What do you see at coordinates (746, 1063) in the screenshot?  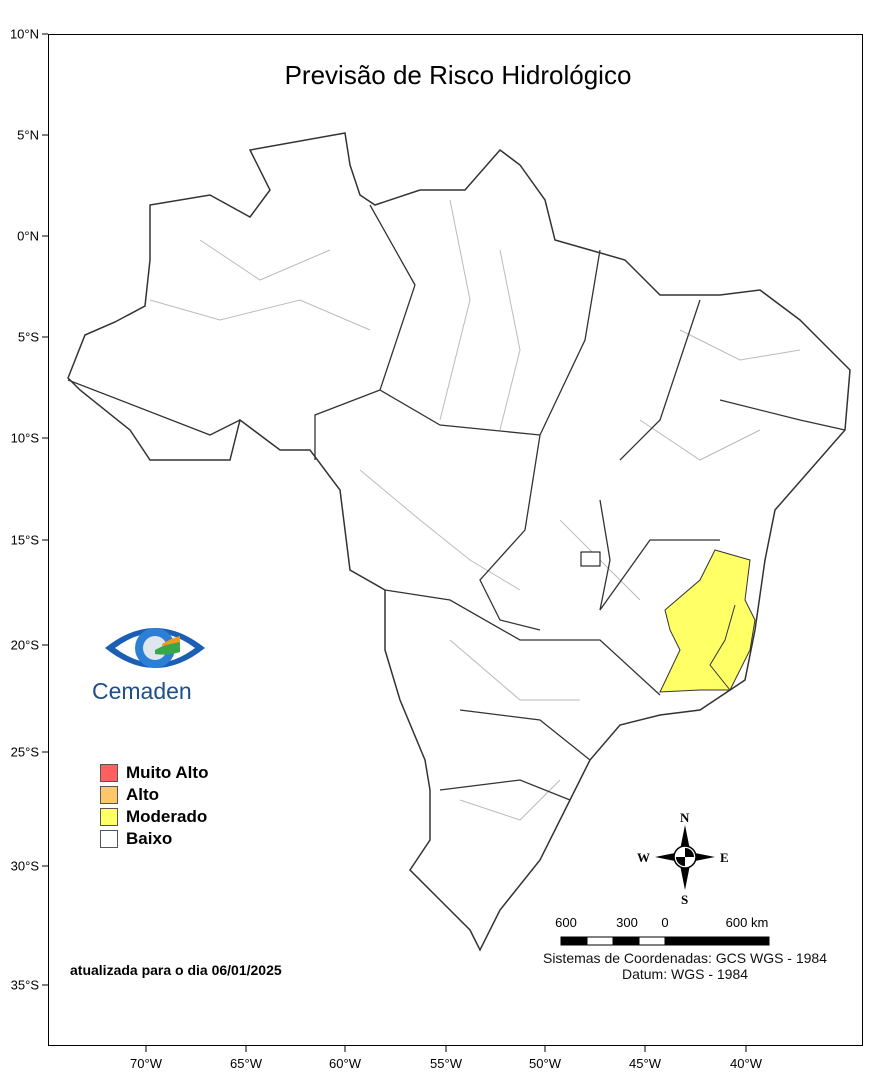 I see `lon-label: 40°W` at bounding box center [746, 1063].